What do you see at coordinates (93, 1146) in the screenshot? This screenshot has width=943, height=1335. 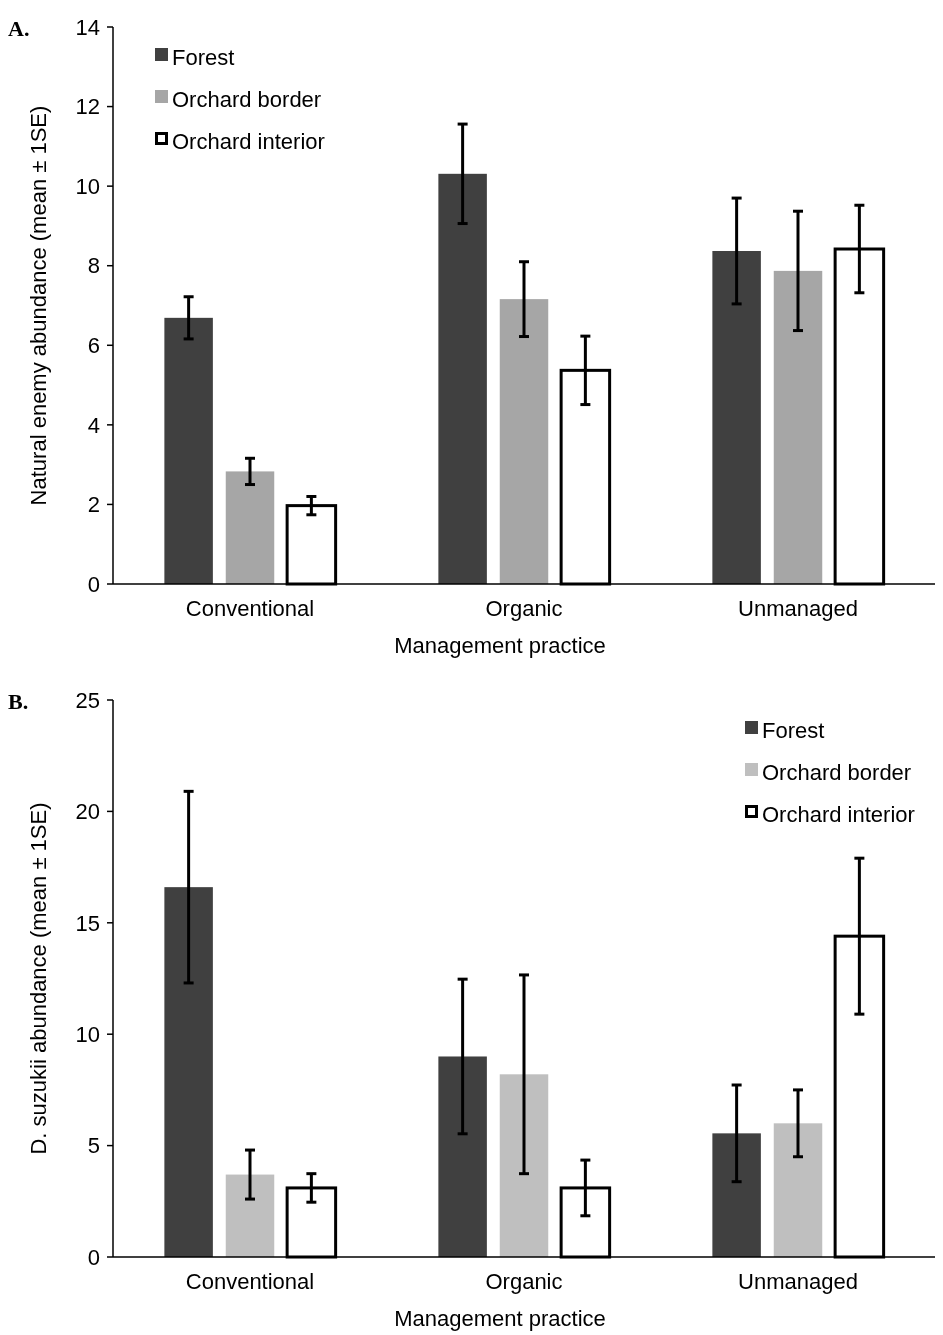 I see `y-tick-label: 5` at bounding box center [93, 1146].